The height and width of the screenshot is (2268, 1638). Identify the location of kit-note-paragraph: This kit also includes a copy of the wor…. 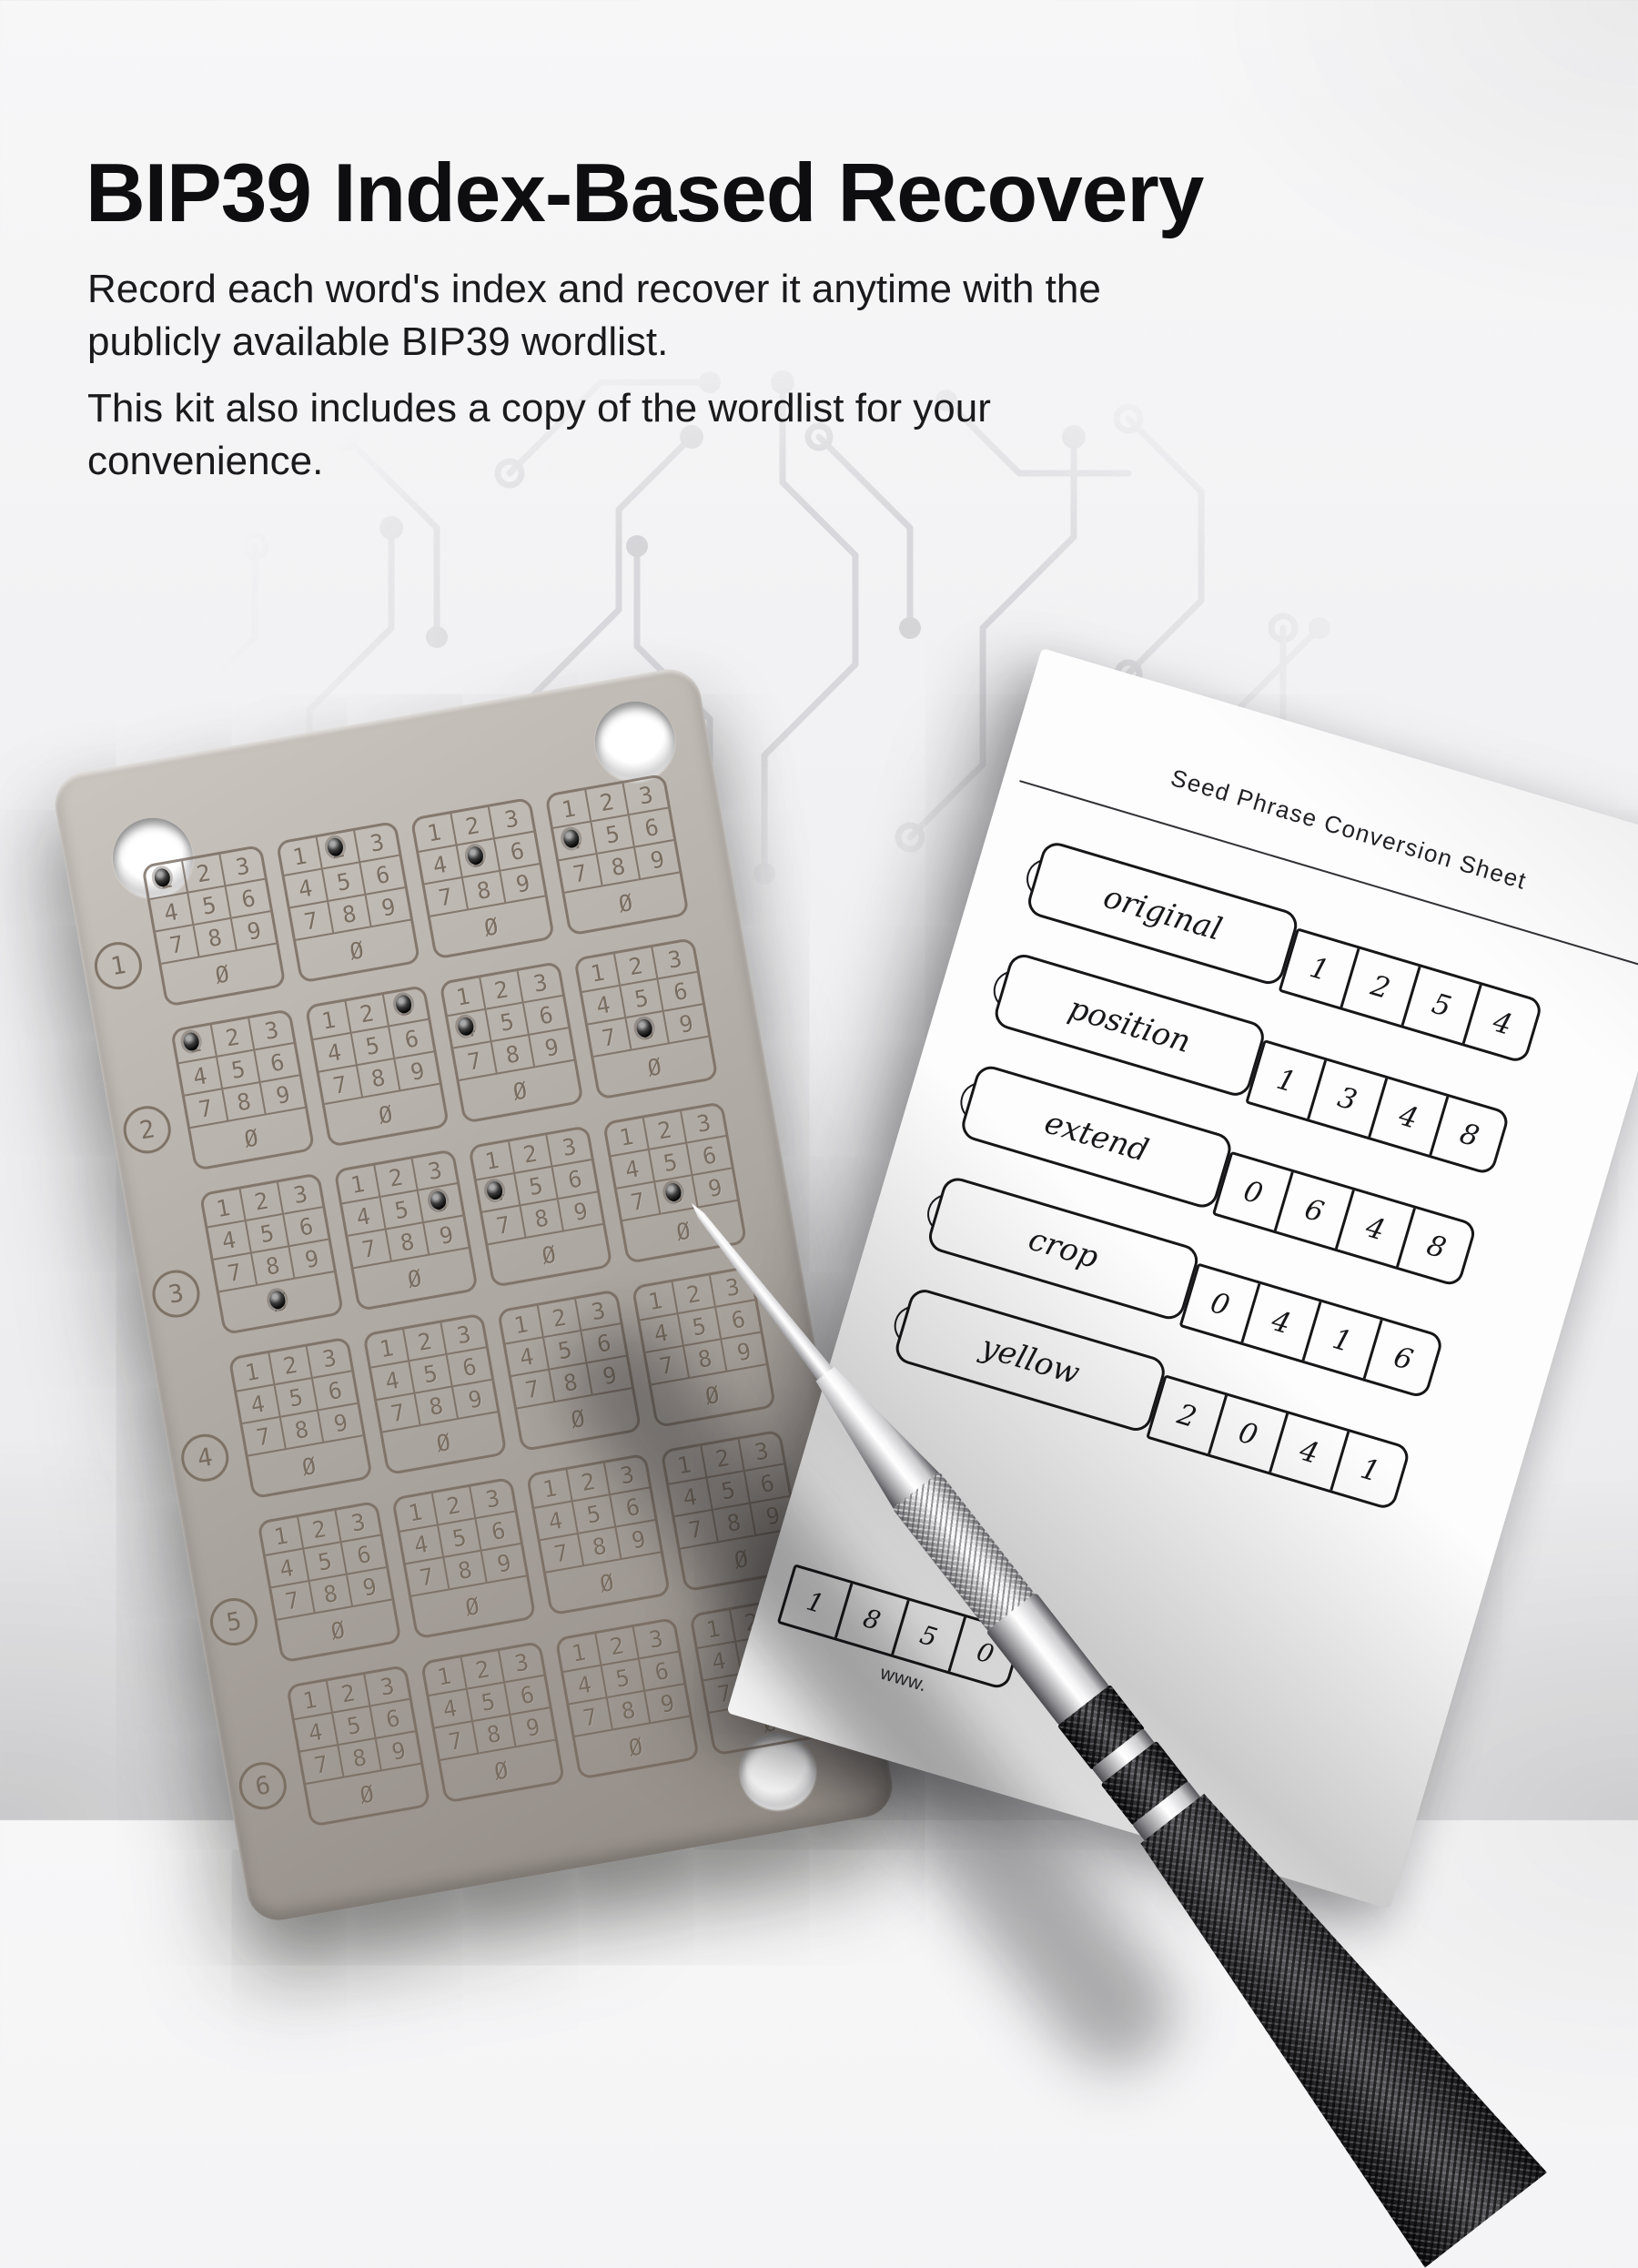
(539, 434).